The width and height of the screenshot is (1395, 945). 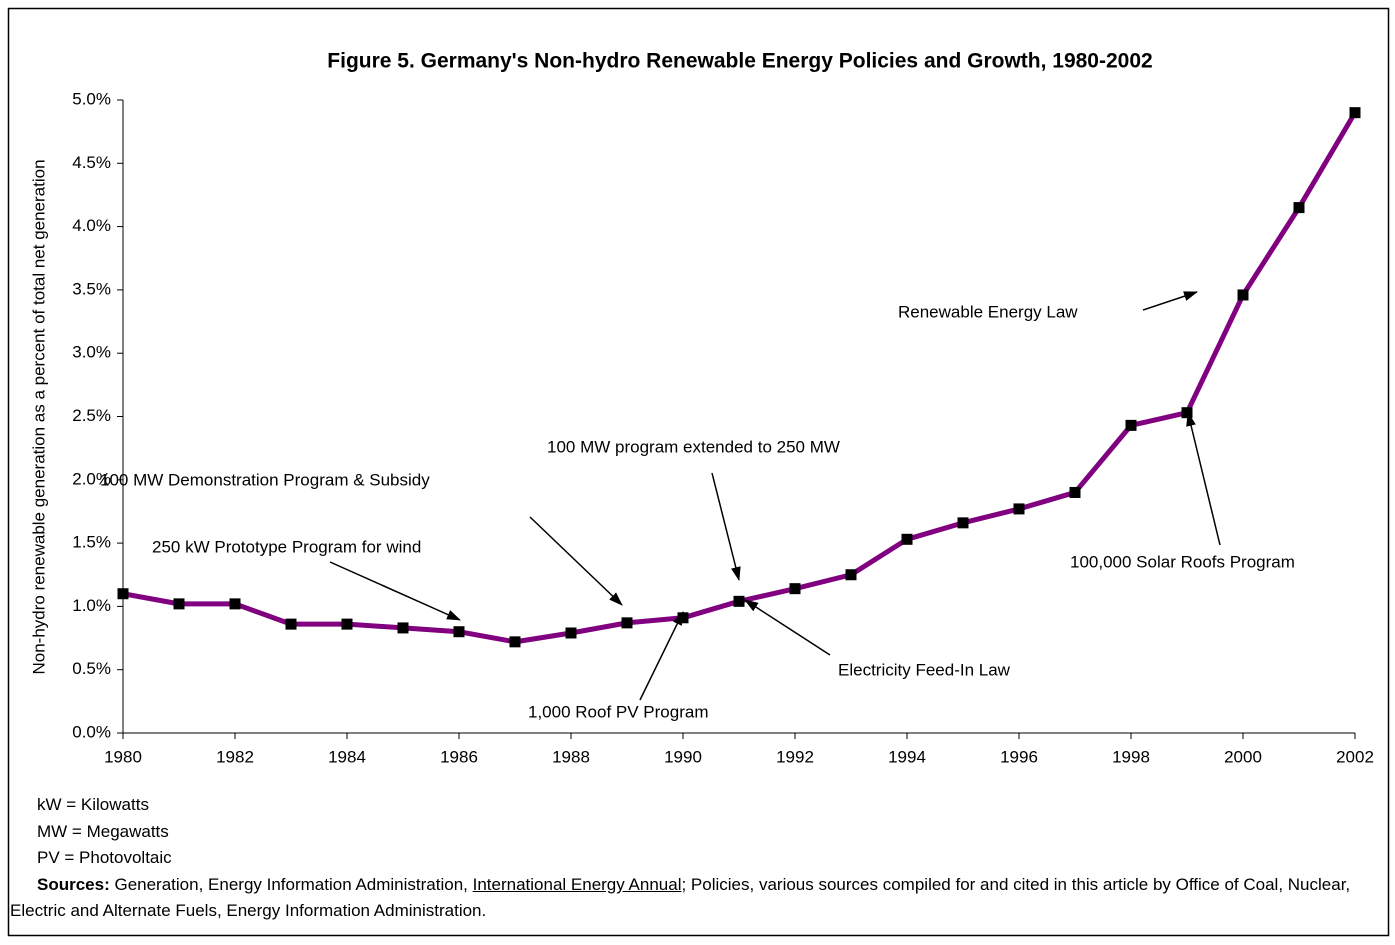 What do you see at coordinates (683, 756) in the screenshot?
I see `x-tick-label: 1990` at bounding box center [683, 756].